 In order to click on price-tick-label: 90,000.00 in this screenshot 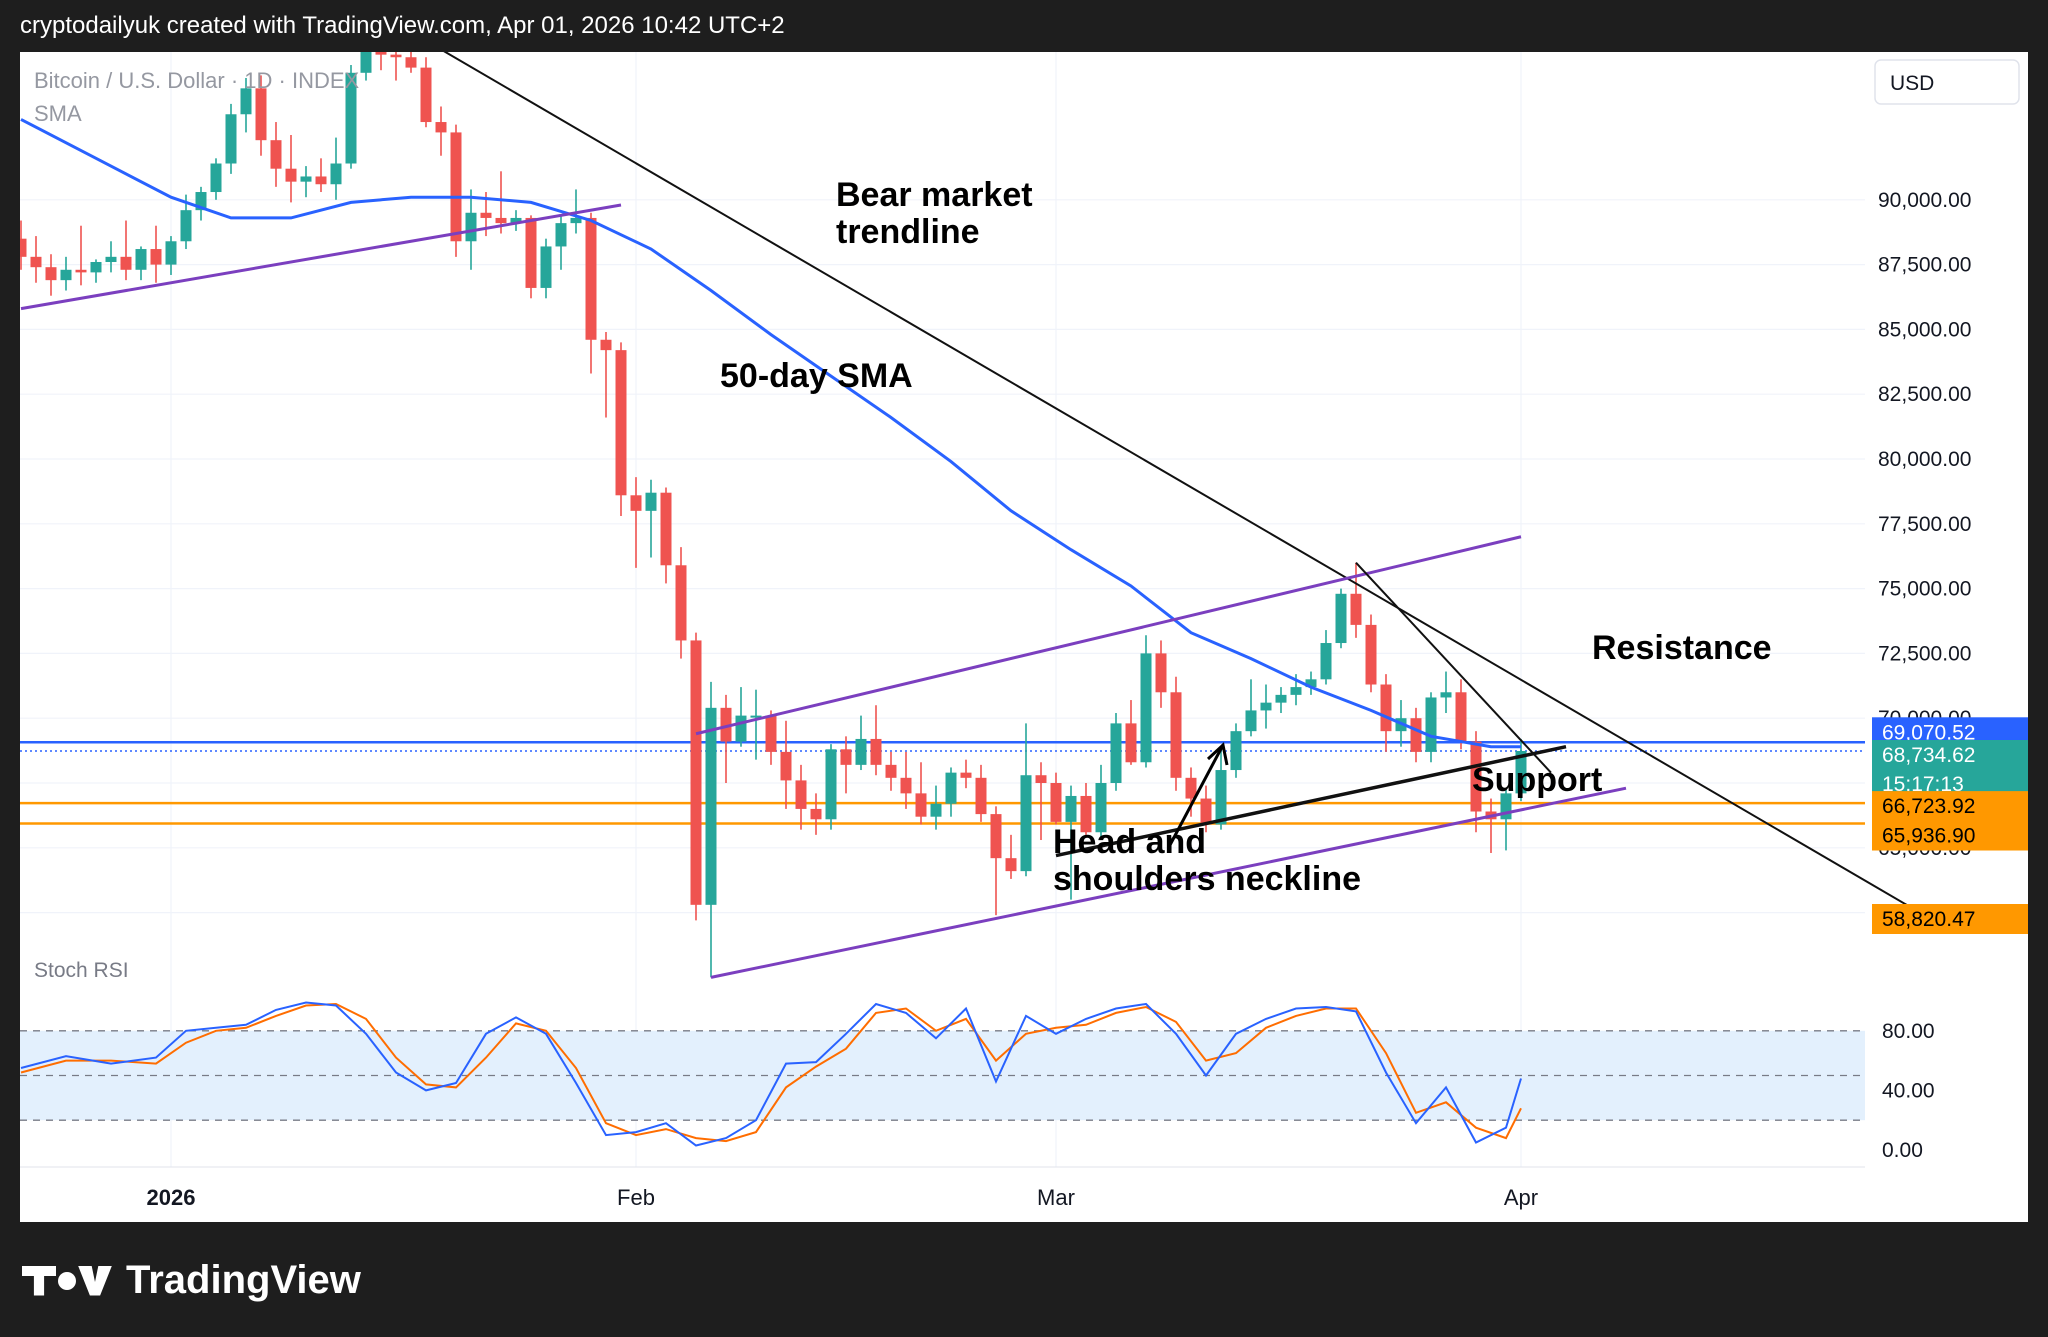, I will do `click(1924, 200)`.